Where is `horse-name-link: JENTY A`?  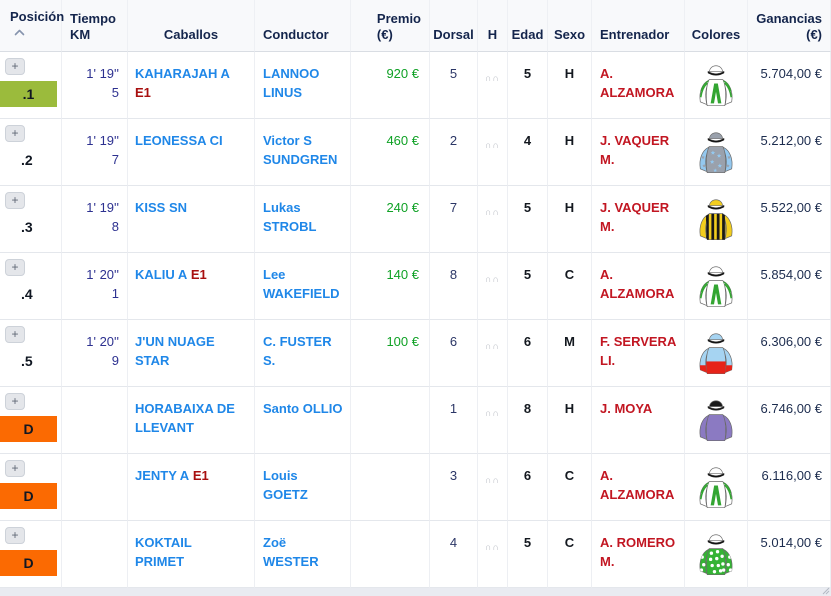
horse-name-link: JENTY A is located at coordinates (162, 475).